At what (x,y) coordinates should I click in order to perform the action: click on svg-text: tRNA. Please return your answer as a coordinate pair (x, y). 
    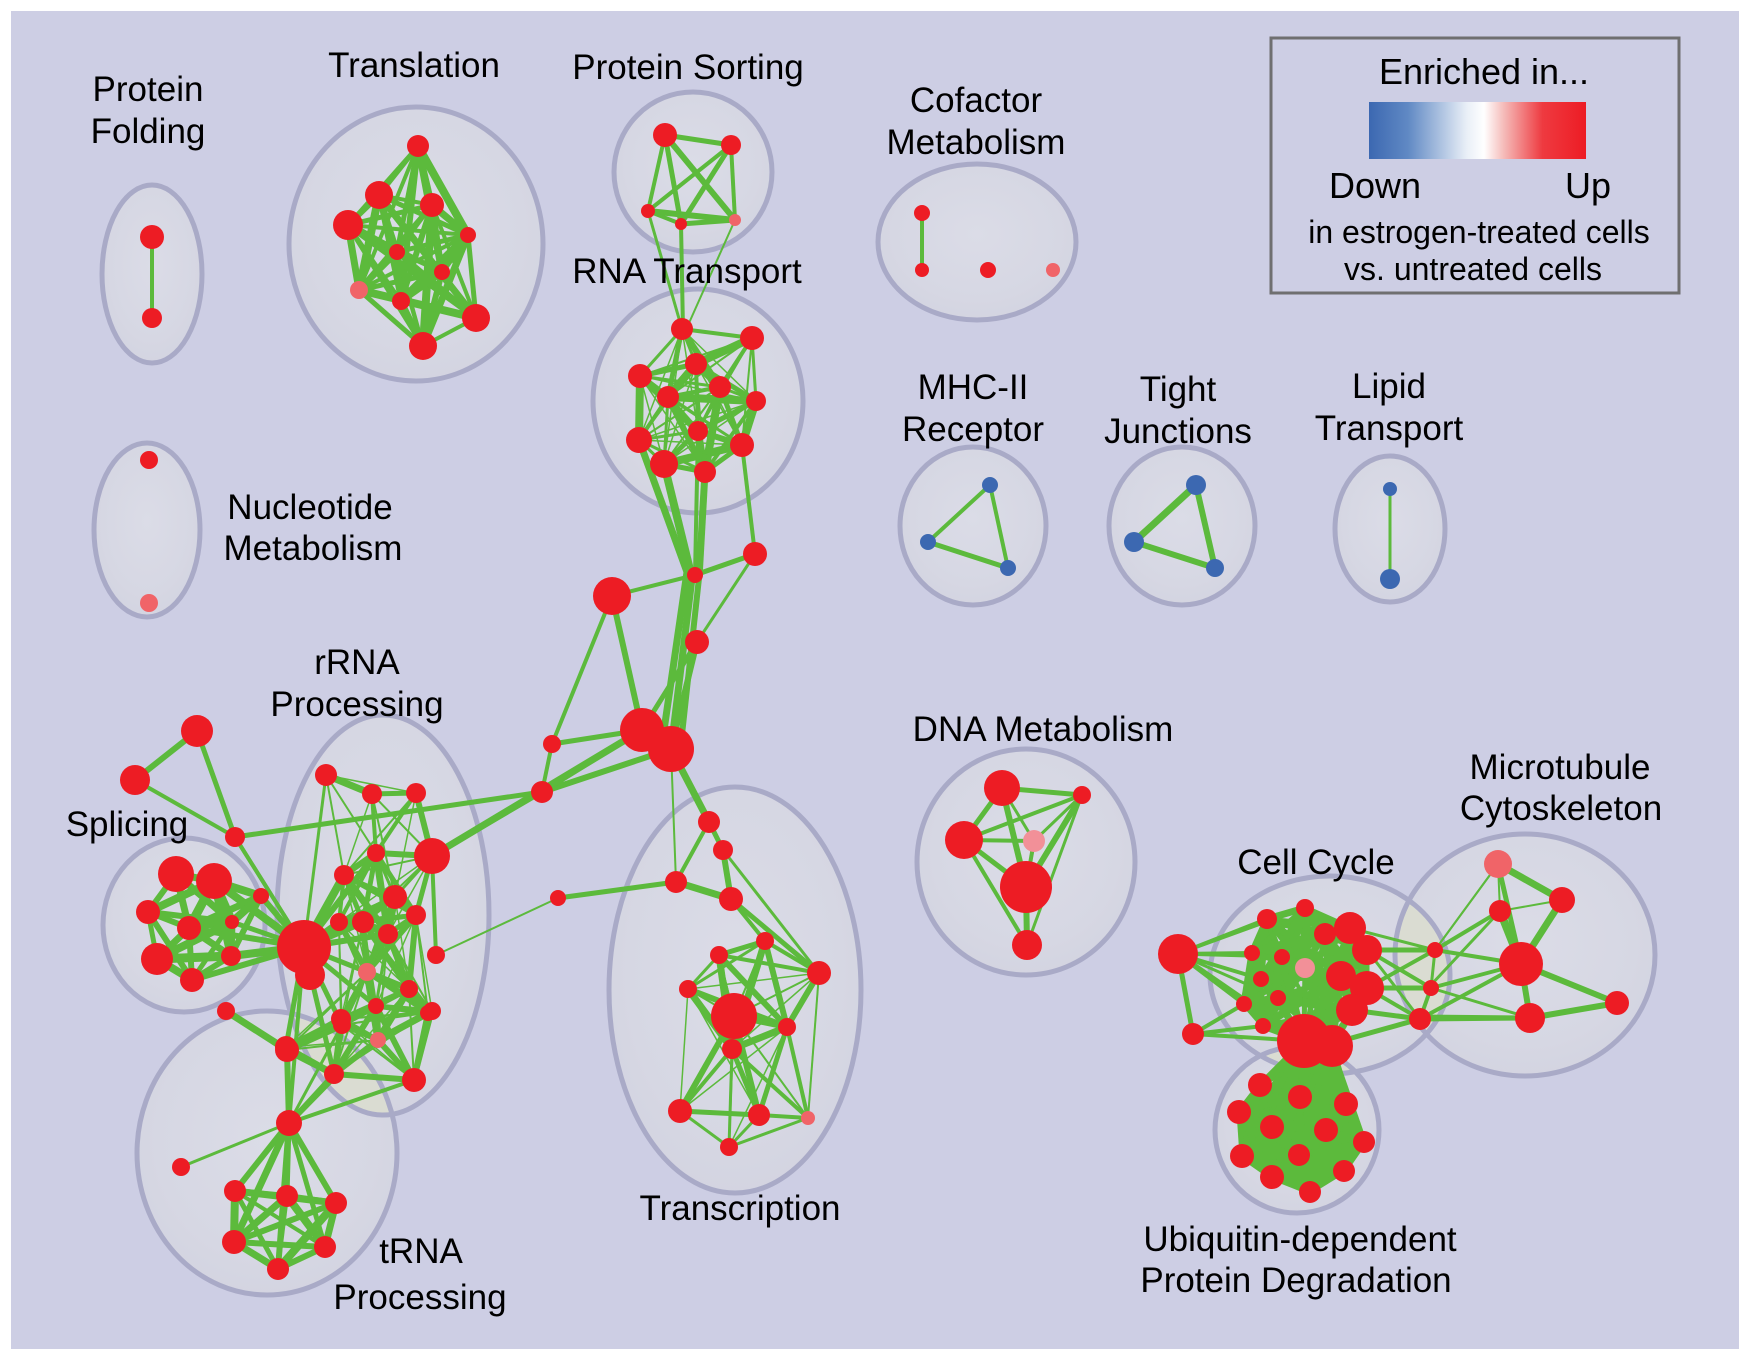
    Looking at the image, I should click on (421, 1251).